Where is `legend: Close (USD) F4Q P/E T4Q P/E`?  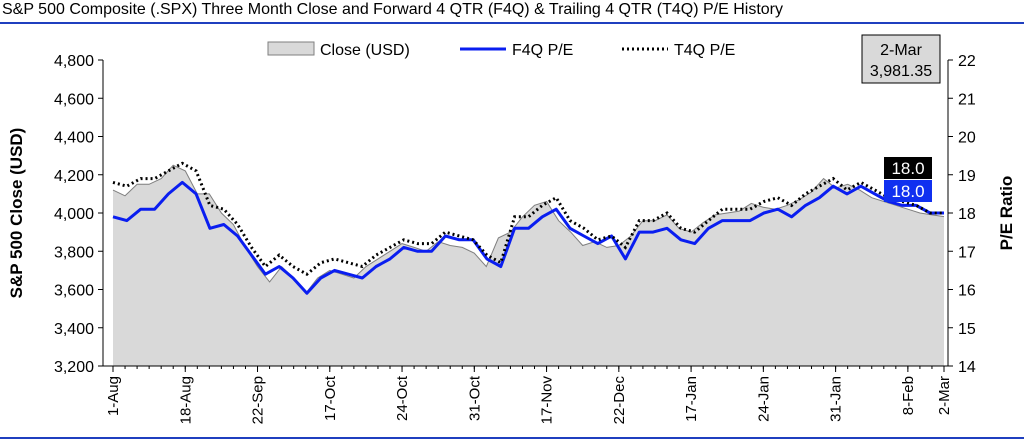 legend: Close (USD) F4Q P/E T4Q P/E is located at coordinates (501, 50).